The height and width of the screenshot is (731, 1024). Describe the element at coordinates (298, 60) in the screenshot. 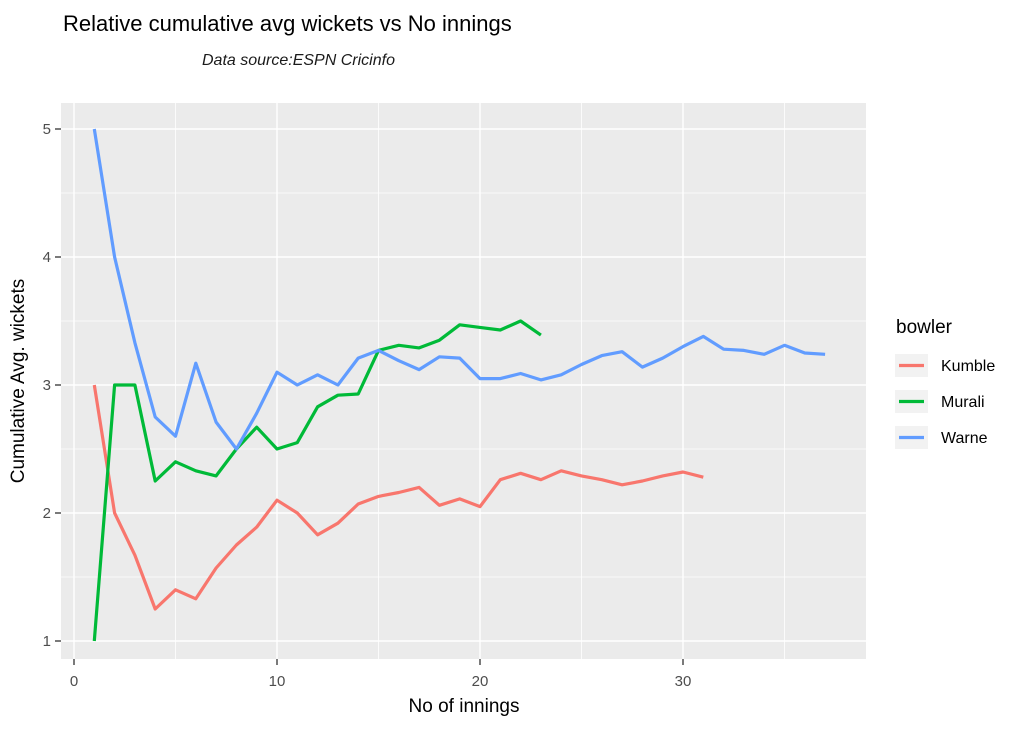

I see `chart-subtitle: Data source:ESPN Cricinfo` at that location.